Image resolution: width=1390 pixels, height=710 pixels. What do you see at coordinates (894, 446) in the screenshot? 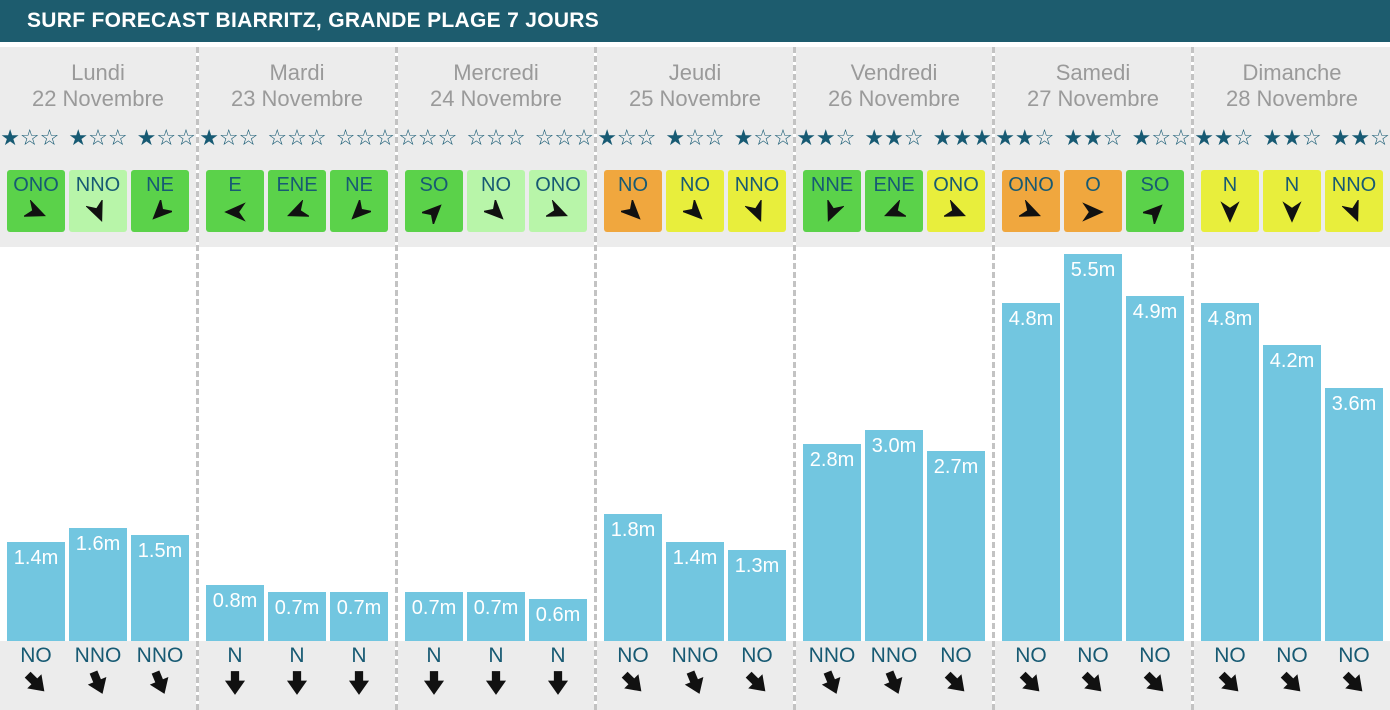
I see `wave-height-label: 3.0m` at bounding box center [894, 446].